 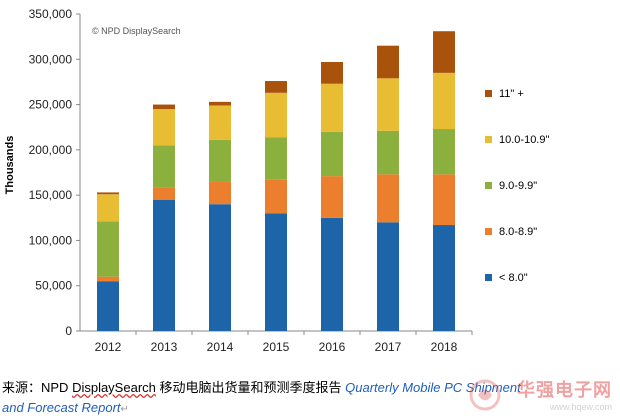 I want to click on caption-report-title-2: and Forecast Report, so click(x=61, y=407).